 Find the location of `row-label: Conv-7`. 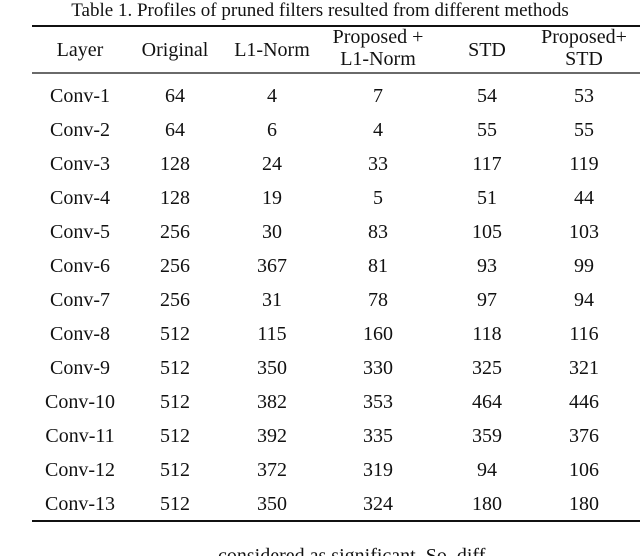

row-label: Conv-7 is located at coordinates (80, 300).